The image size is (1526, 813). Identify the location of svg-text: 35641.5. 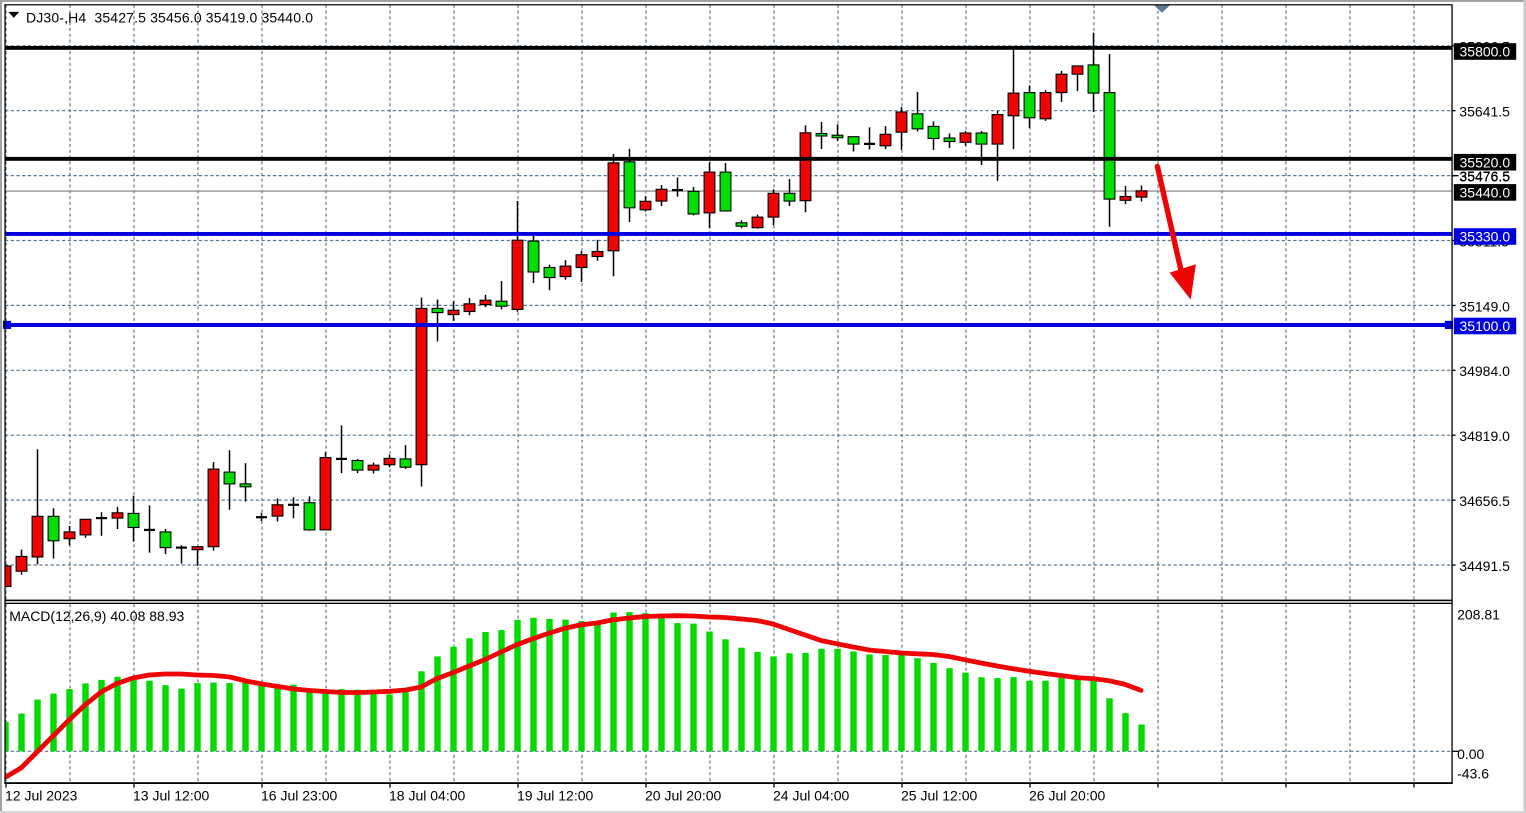
(1484, 112).